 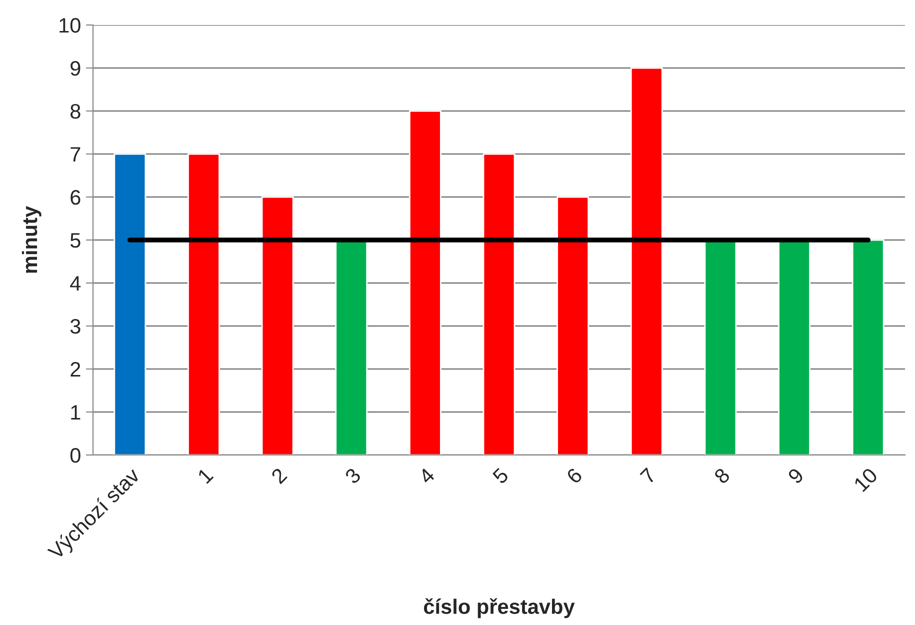 What do you see at coordinates (648, 475) in the screenshot?
I see `x-tick-label: 7` at bounding box center [648, 475].